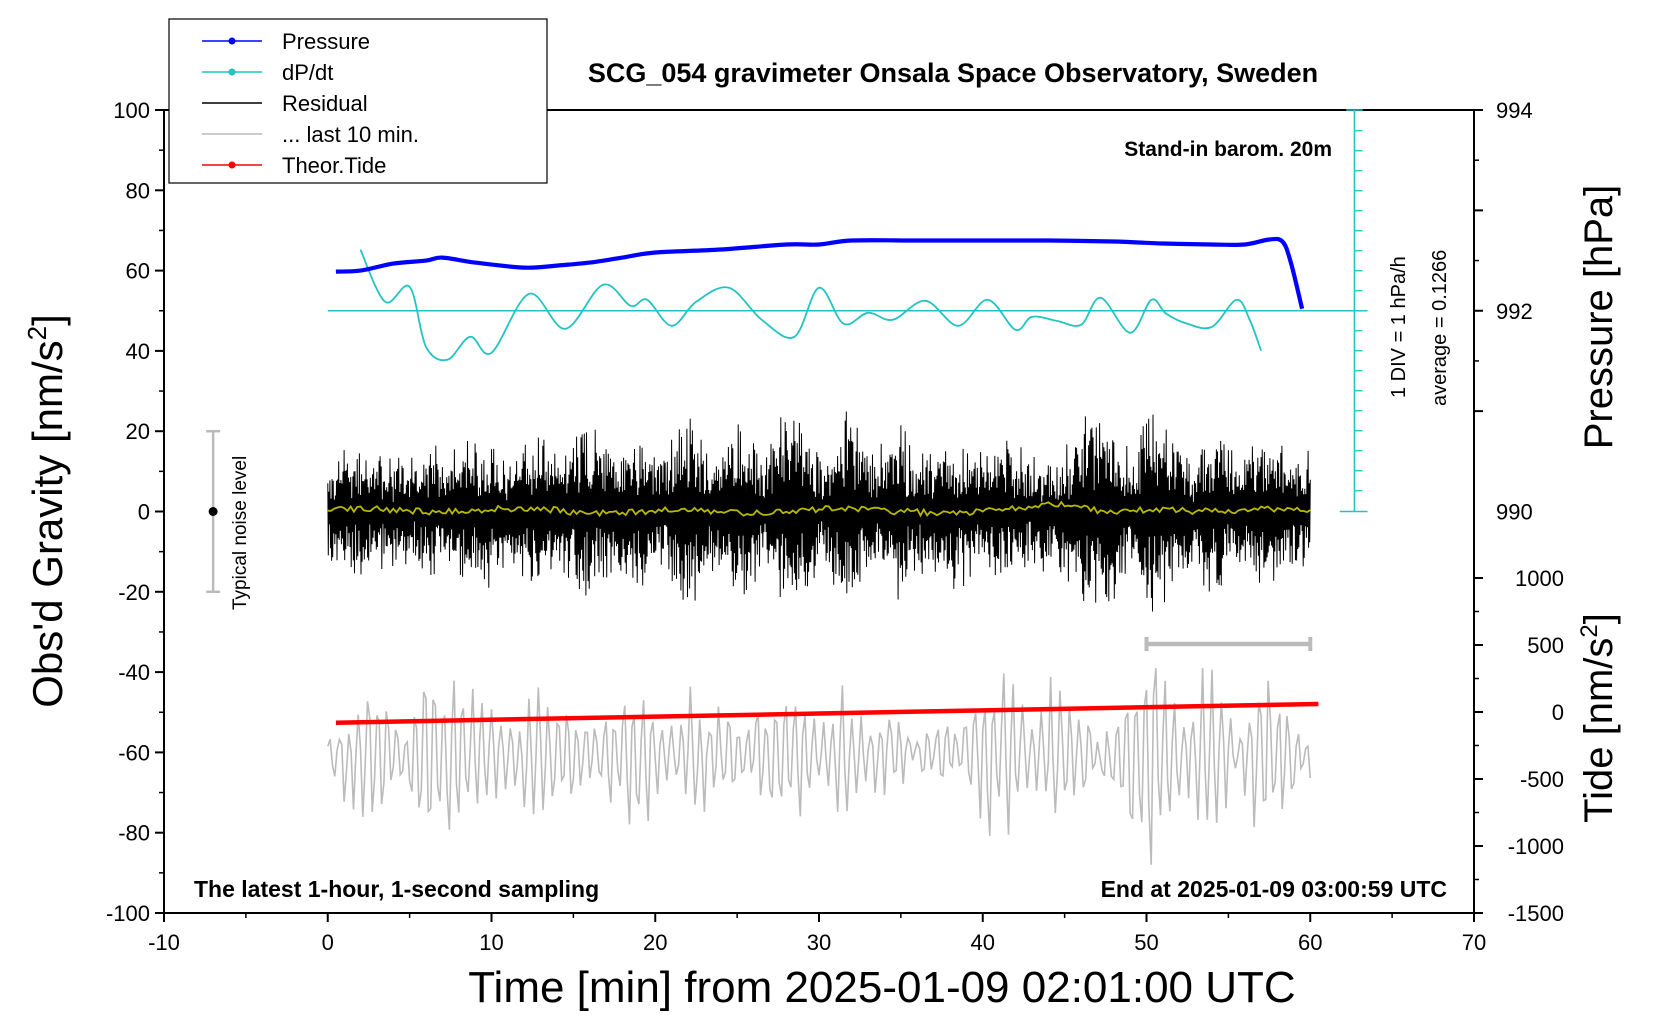 The height and width of the screenshot is (1020, 1660). What do you see at coordinates (1589, 630) in the screenshot?
I see `tide-label-sup: 2` at bounding box center [1589, 630].